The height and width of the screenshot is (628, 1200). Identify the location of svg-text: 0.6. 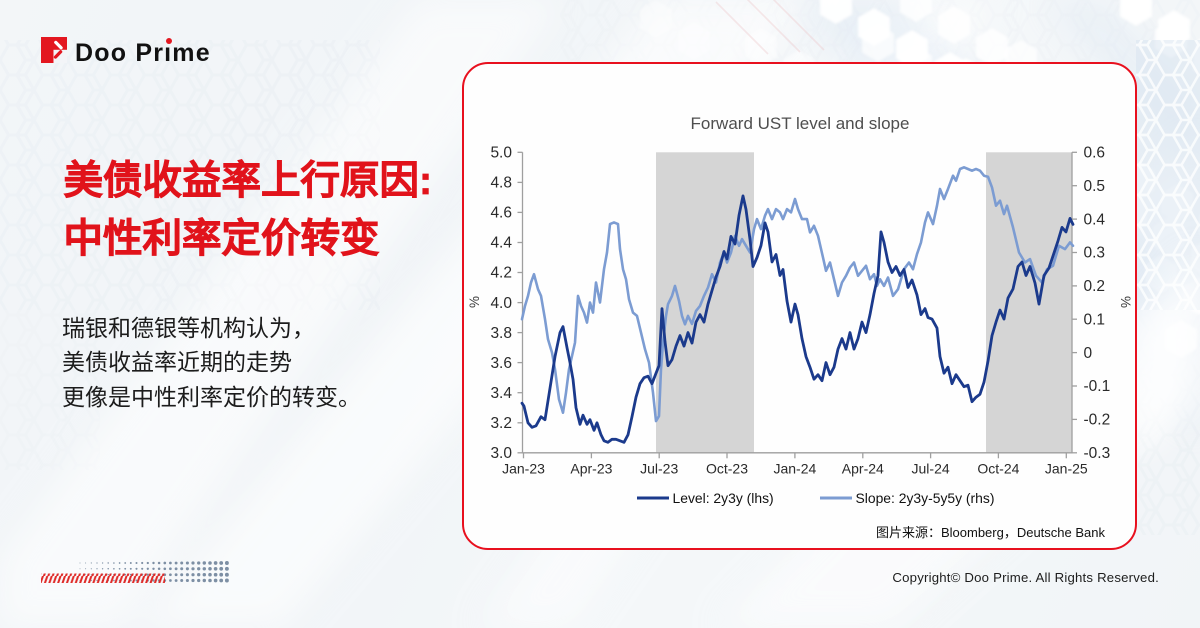
(1095, 153).